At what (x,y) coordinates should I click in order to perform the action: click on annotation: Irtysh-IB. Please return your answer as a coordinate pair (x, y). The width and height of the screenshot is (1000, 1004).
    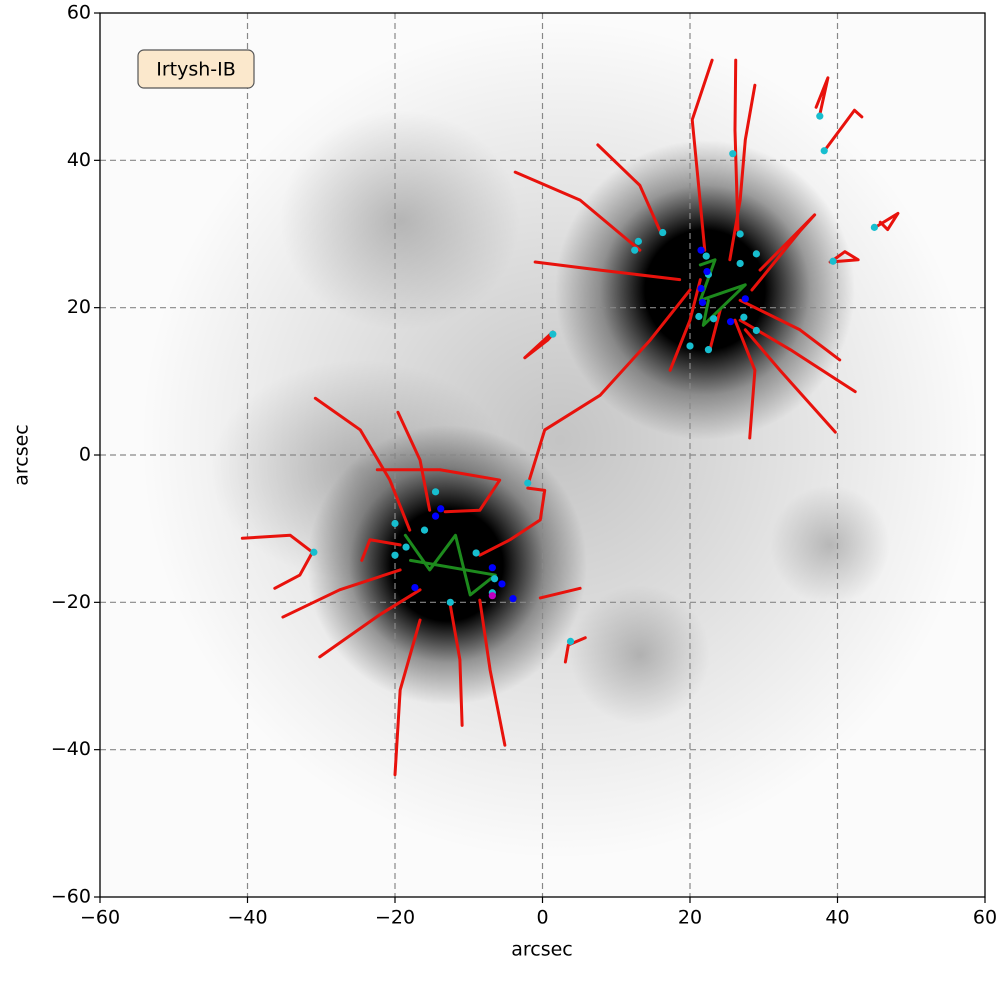
    Looking at the image, I should click on (196, 70).